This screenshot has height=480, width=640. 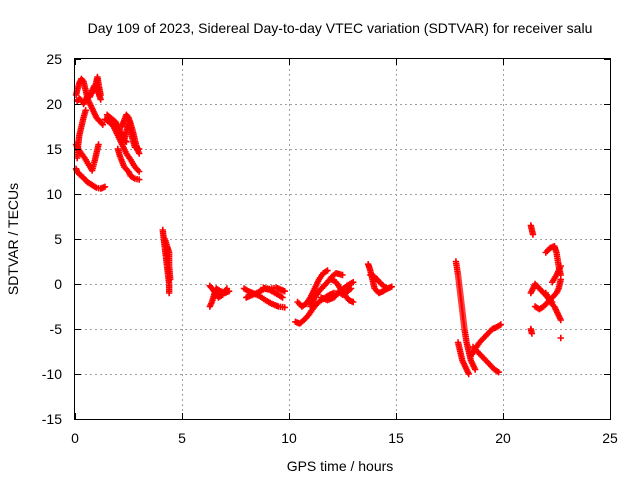 What do you see at coordinates (503, 438) in the screenshot?
I see `x-tick-label: 20` at bounding box center [503, 438].